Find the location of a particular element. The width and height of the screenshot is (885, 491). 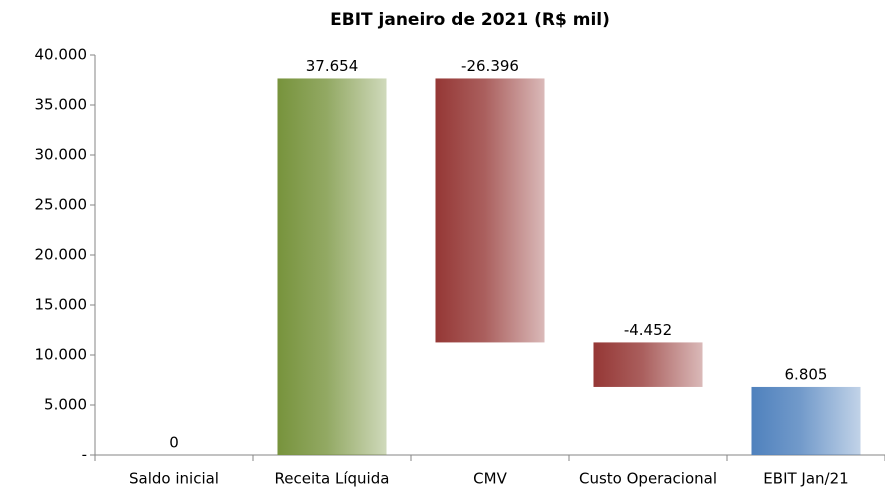

x-tick-label: Custo Operacional is located at coordinates (648, 479).